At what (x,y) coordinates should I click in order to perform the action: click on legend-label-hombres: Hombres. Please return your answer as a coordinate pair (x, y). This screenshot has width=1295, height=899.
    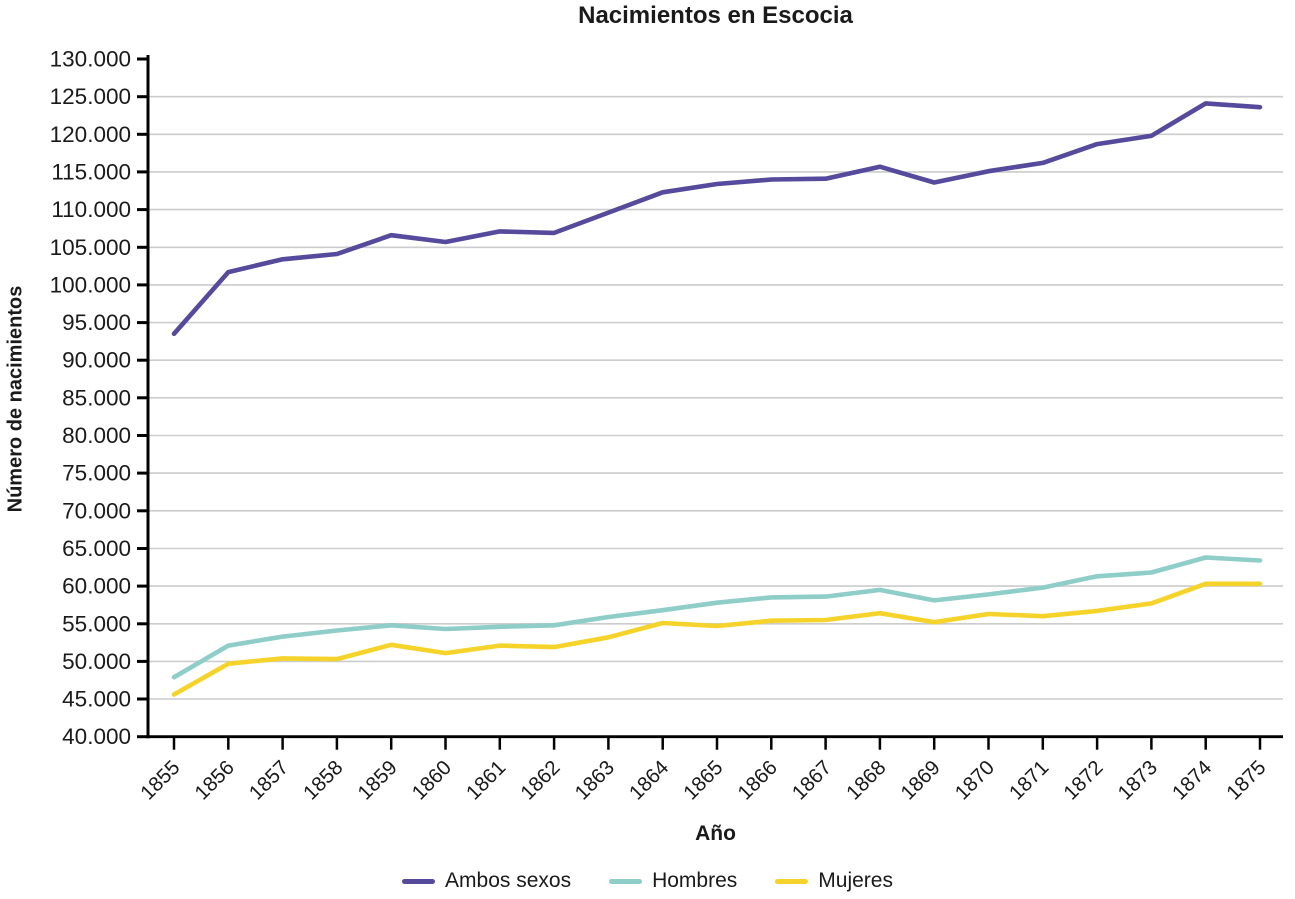
    Looking at the image, I should click on (695, 880).